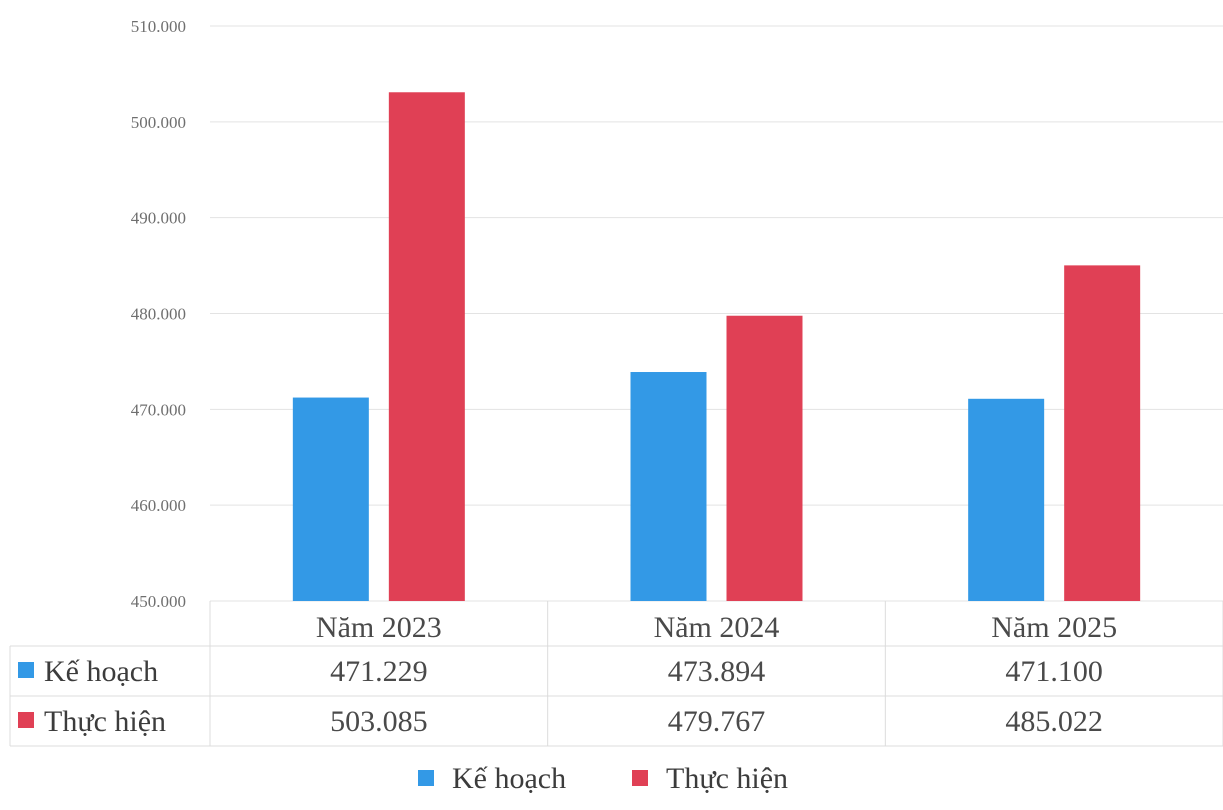 This screenshot has width=1223, height=810. I want to click on data-label: 471.229, so click(379, 671).